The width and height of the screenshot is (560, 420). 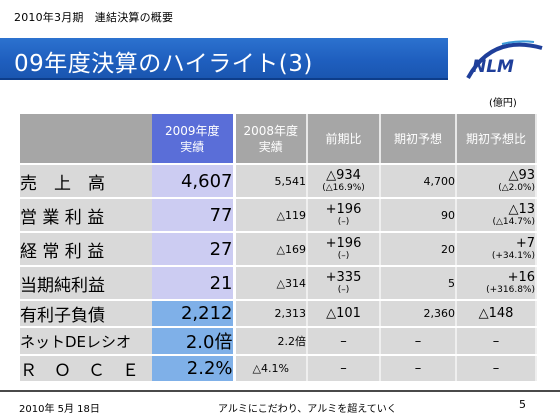 I want to click on slide-title: 09年度決算のハイライト(3), so click(x=163, y=64).